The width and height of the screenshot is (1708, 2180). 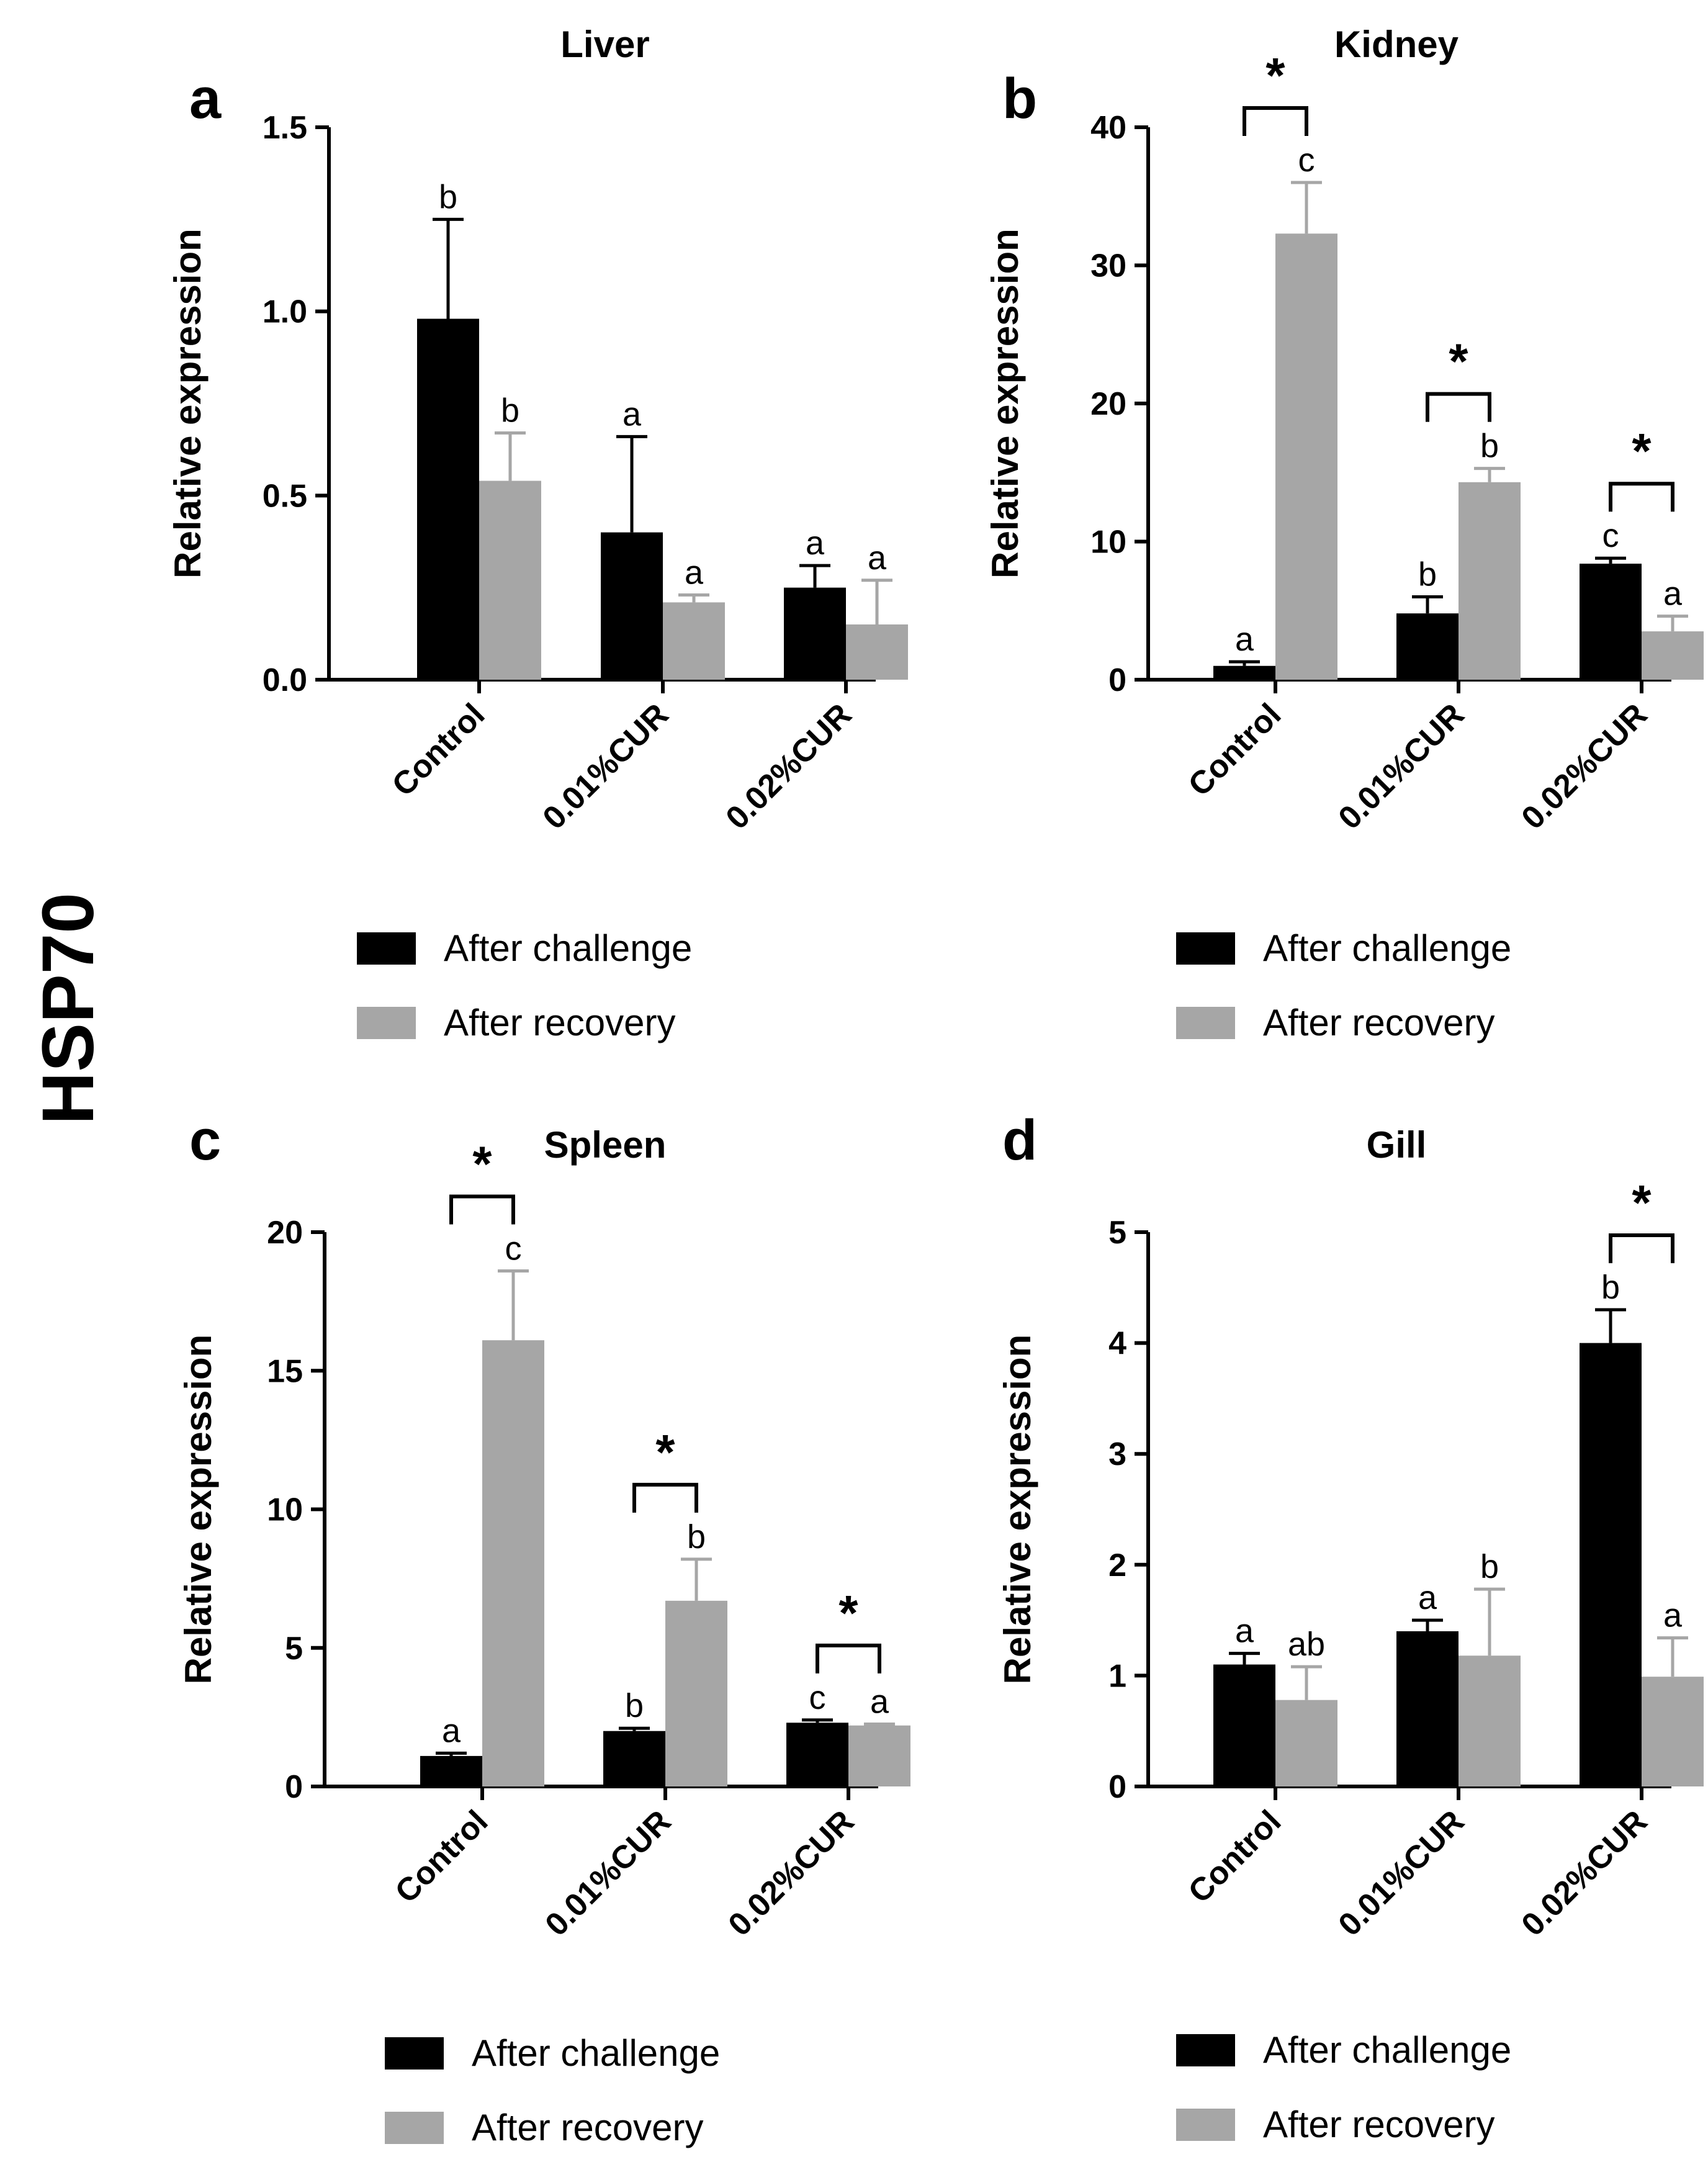 What do you see at coordinates (285, 680) in the screenshot?
I see `y-tick-label: 0.0` at bounding box center [285, 680].